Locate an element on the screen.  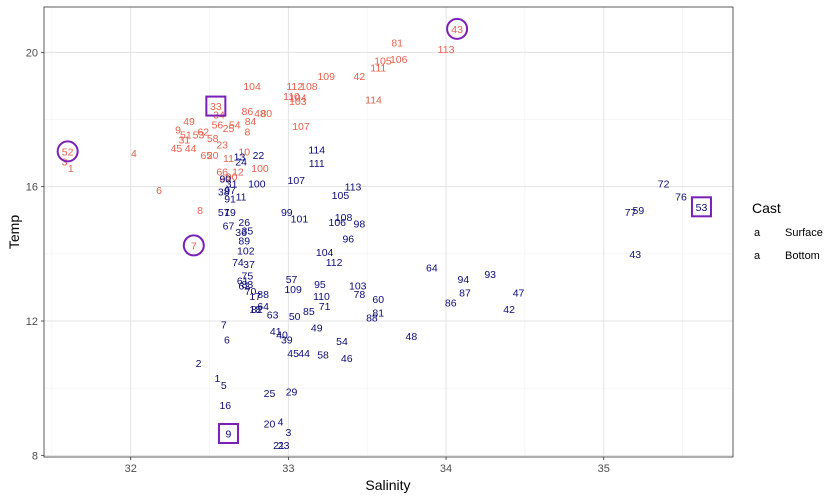
data-point-label: 5 is located at coordinates (224, 386).